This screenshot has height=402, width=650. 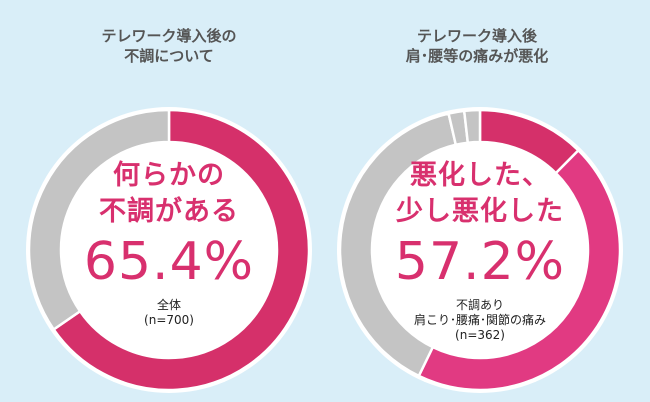 I want to click on sample-note-right-line-1: 不調あり, so click(x=479, y=305).